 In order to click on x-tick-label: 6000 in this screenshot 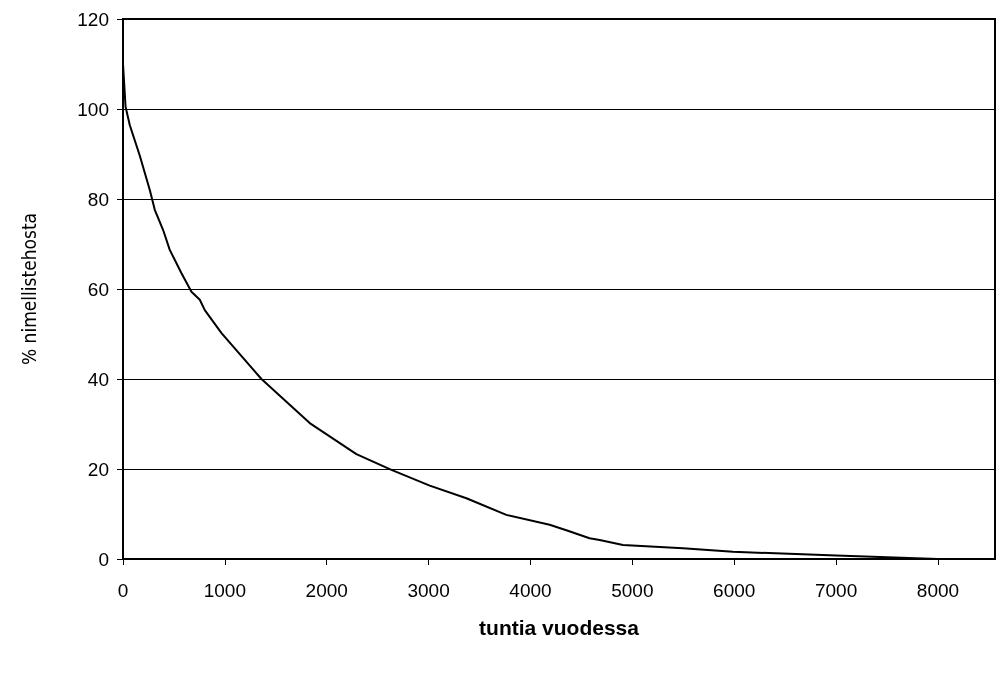, I will do `click(734, 590)`.